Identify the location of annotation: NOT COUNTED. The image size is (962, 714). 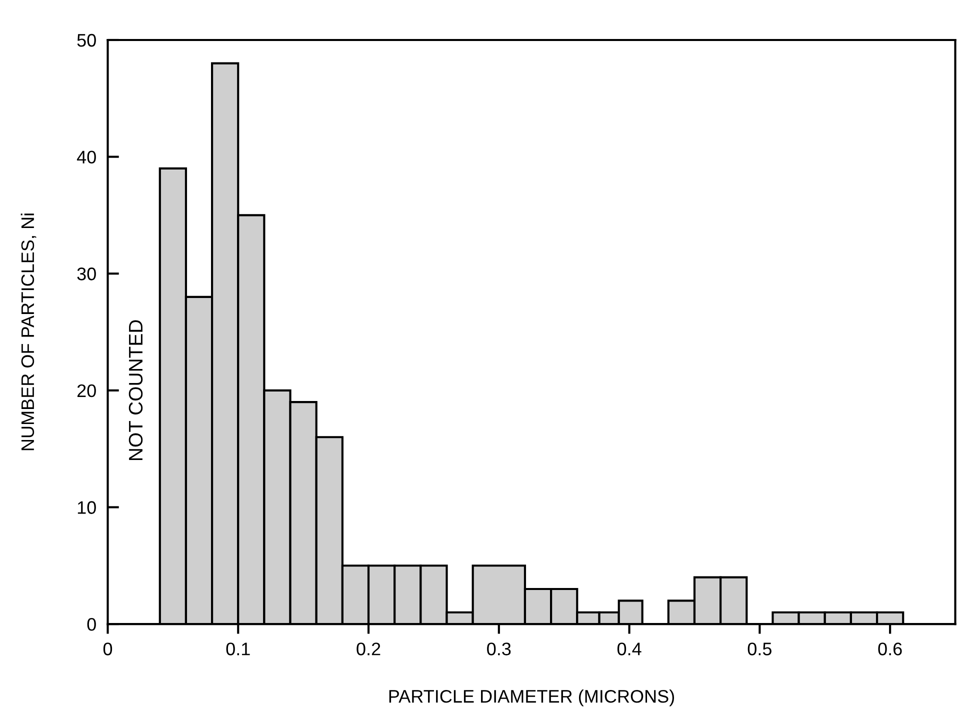
(135, 390).